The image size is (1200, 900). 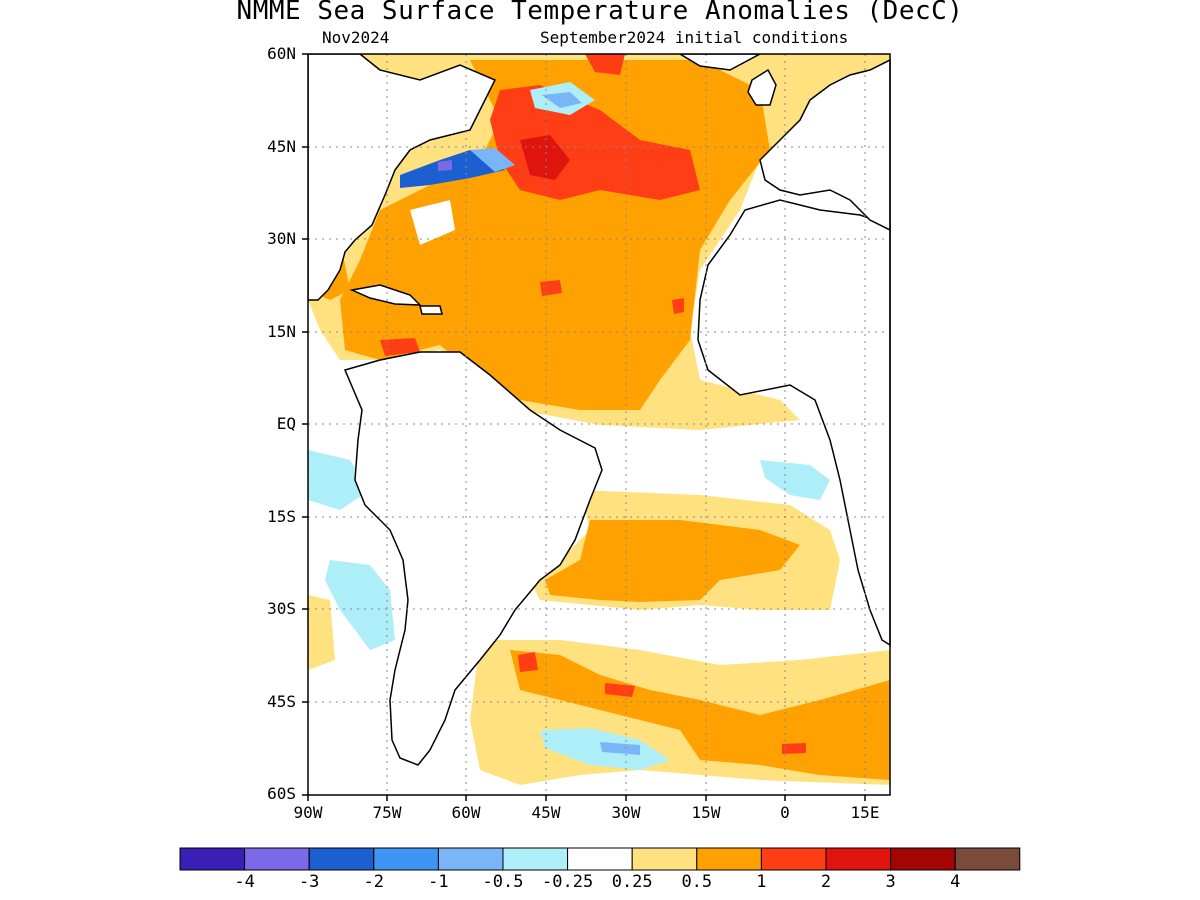 What do you see at coordinates (356, 37) in the screenshot?
I see `valid-month-label: Nov2024` at bounding box center [356, 37].